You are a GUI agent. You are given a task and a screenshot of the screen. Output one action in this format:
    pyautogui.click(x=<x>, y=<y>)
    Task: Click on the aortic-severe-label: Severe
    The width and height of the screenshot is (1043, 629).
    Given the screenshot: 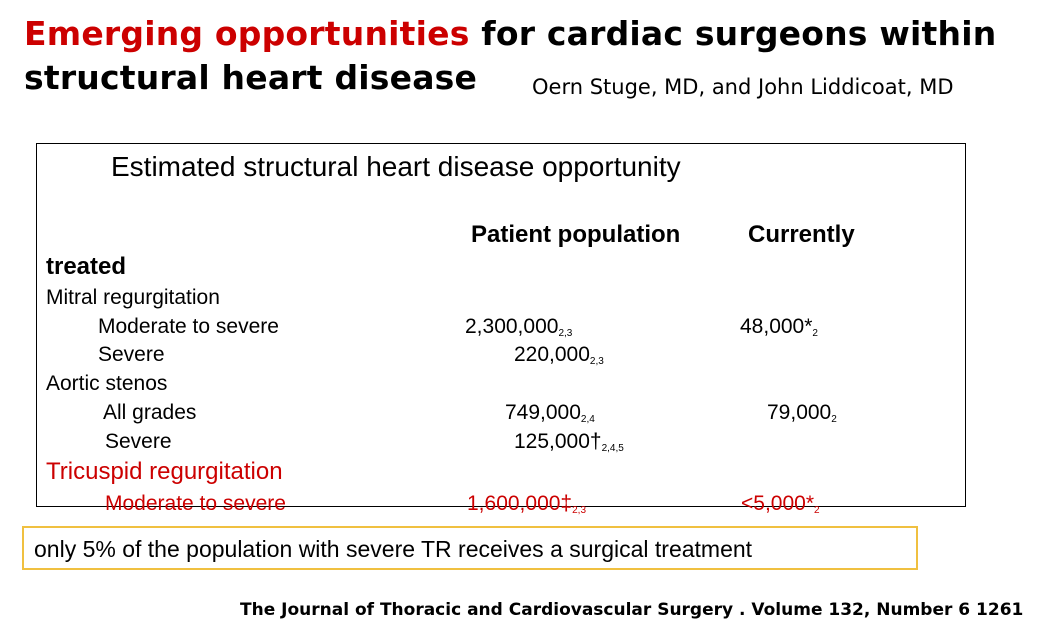 What is the action you would take?
    pyautogui.click(x=138, y=441)
    